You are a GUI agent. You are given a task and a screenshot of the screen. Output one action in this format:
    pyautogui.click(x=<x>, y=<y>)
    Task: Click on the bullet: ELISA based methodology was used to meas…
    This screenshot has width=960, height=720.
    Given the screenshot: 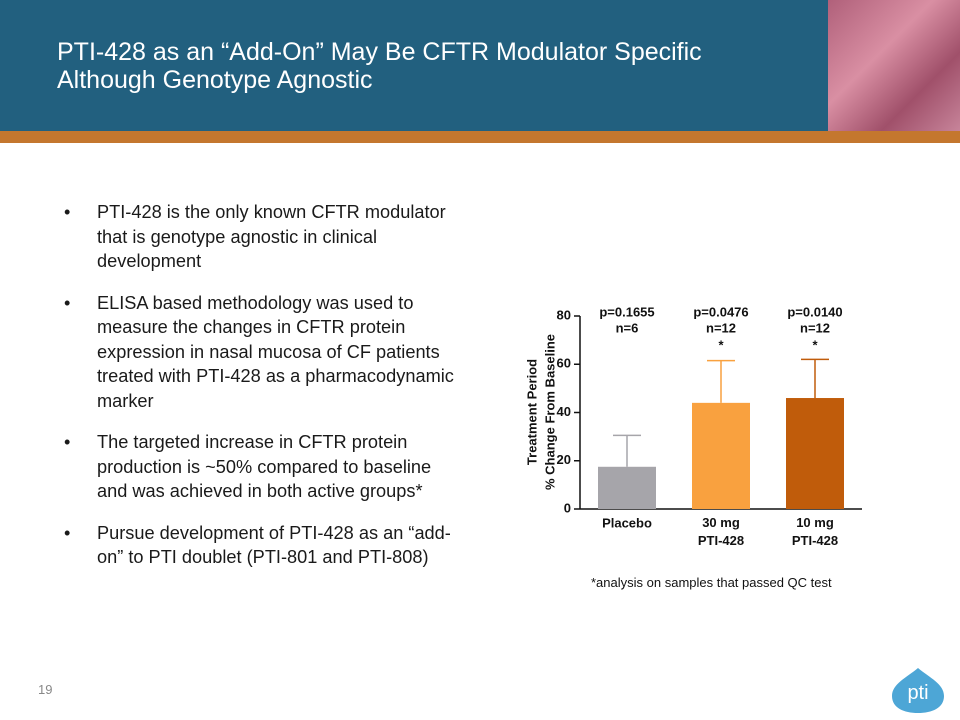 What is the action you would take?
    pyautogui.click(x=261, y=352)
    